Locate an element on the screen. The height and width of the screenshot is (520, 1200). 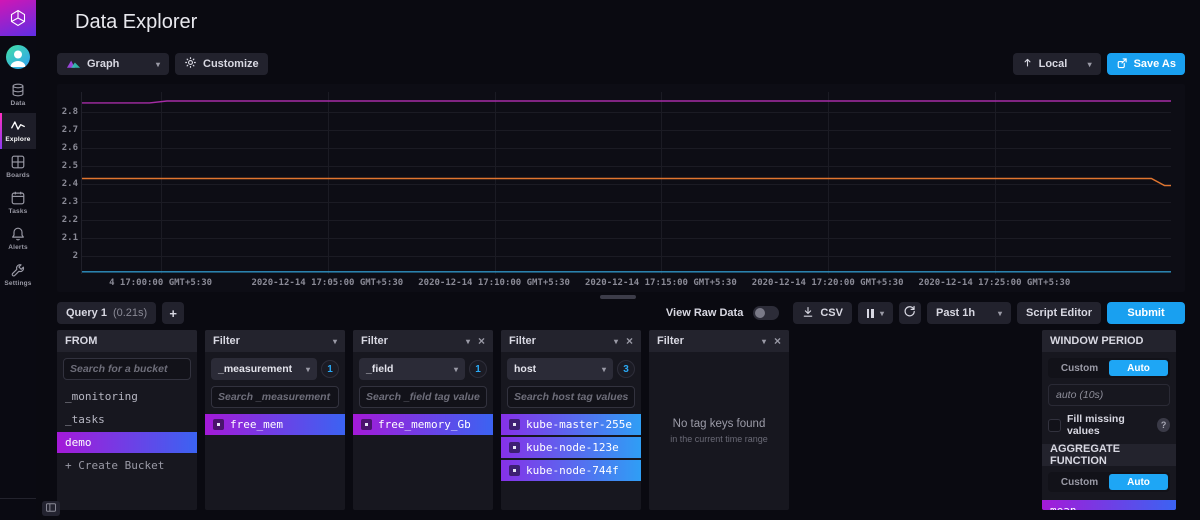
submit-button: Submit is located at coordinates (1146, 313).